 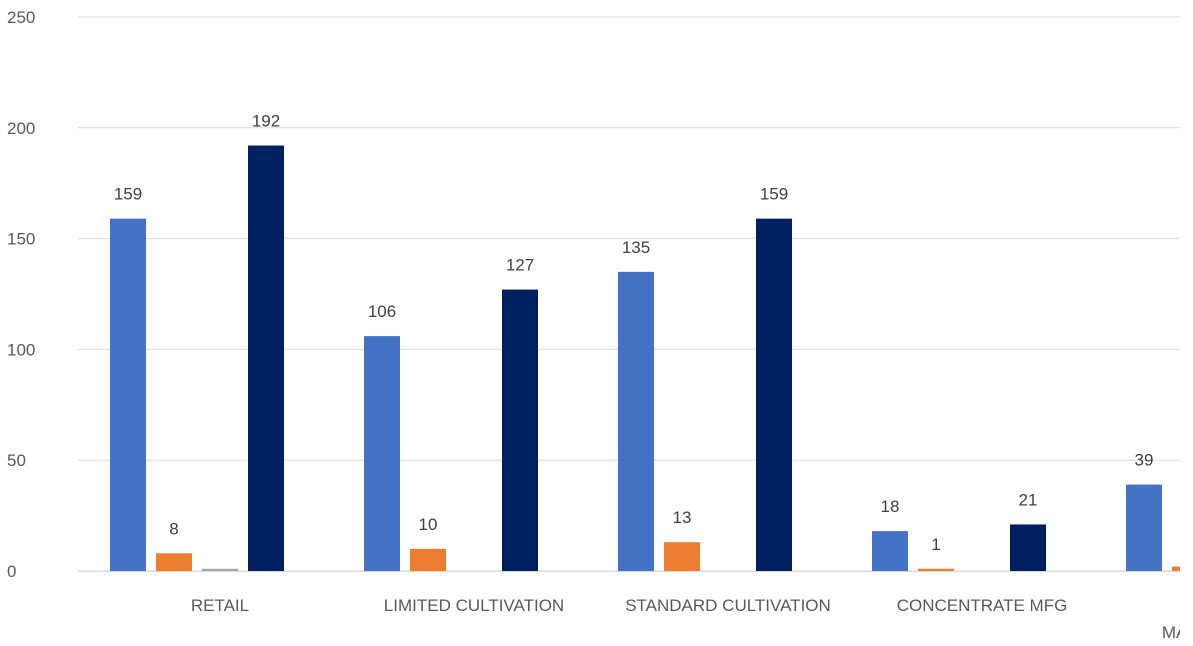 I want to click on data-label: 18, so click(x=890, y=506).